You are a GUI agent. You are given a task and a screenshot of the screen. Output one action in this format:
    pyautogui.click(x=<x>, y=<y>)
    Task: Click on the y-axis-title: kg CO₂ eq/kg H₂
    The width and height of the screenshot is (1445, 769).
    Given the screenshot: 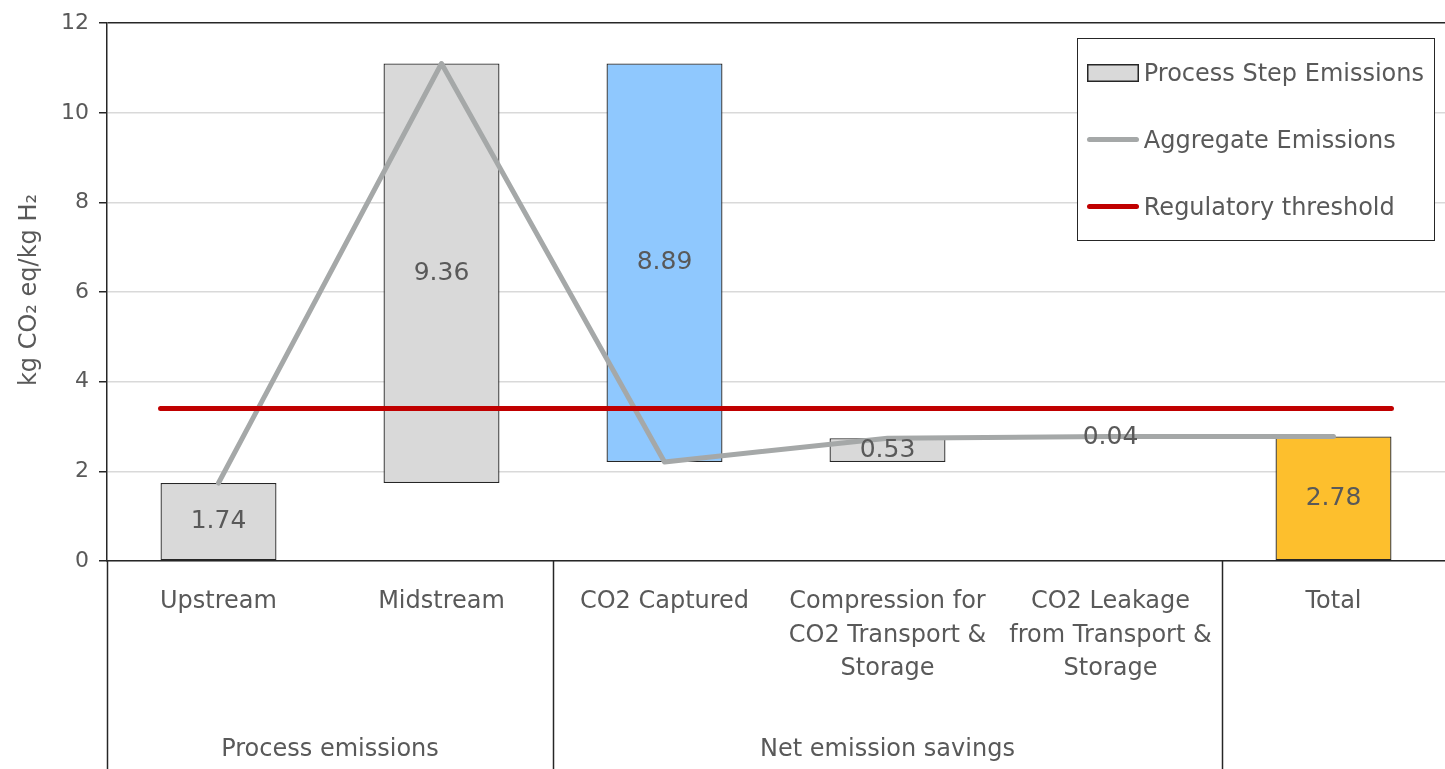 What is the action you would take?
    pyautogui.click(x=28, y=290)
    